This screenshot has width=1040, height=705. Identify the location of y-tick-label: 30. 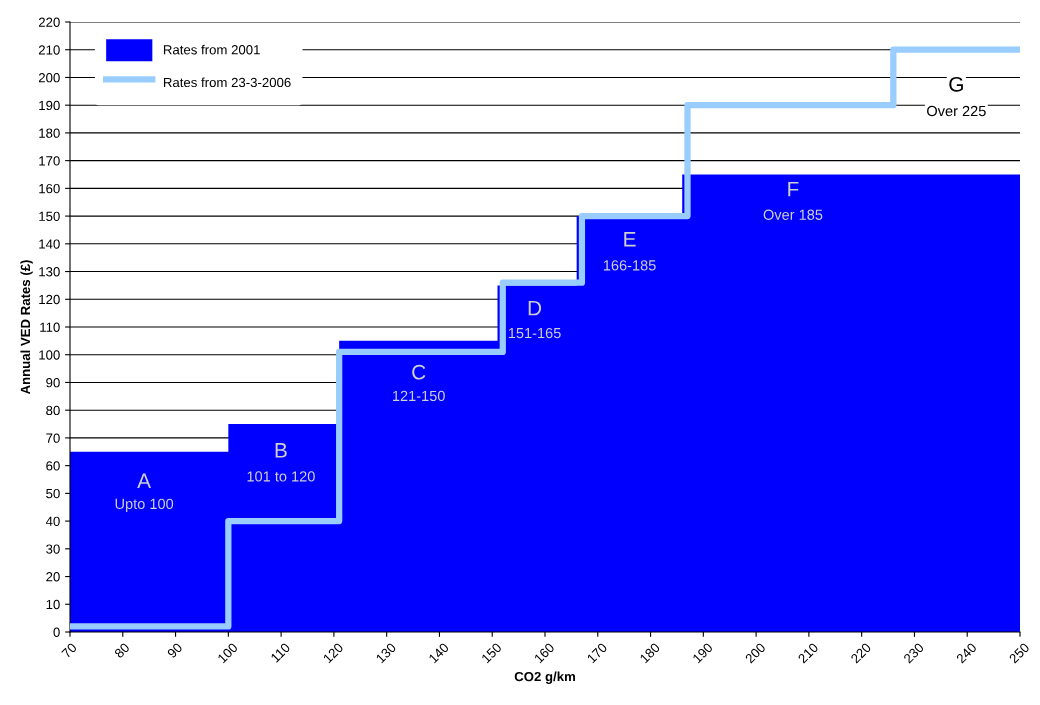
(53, 549).